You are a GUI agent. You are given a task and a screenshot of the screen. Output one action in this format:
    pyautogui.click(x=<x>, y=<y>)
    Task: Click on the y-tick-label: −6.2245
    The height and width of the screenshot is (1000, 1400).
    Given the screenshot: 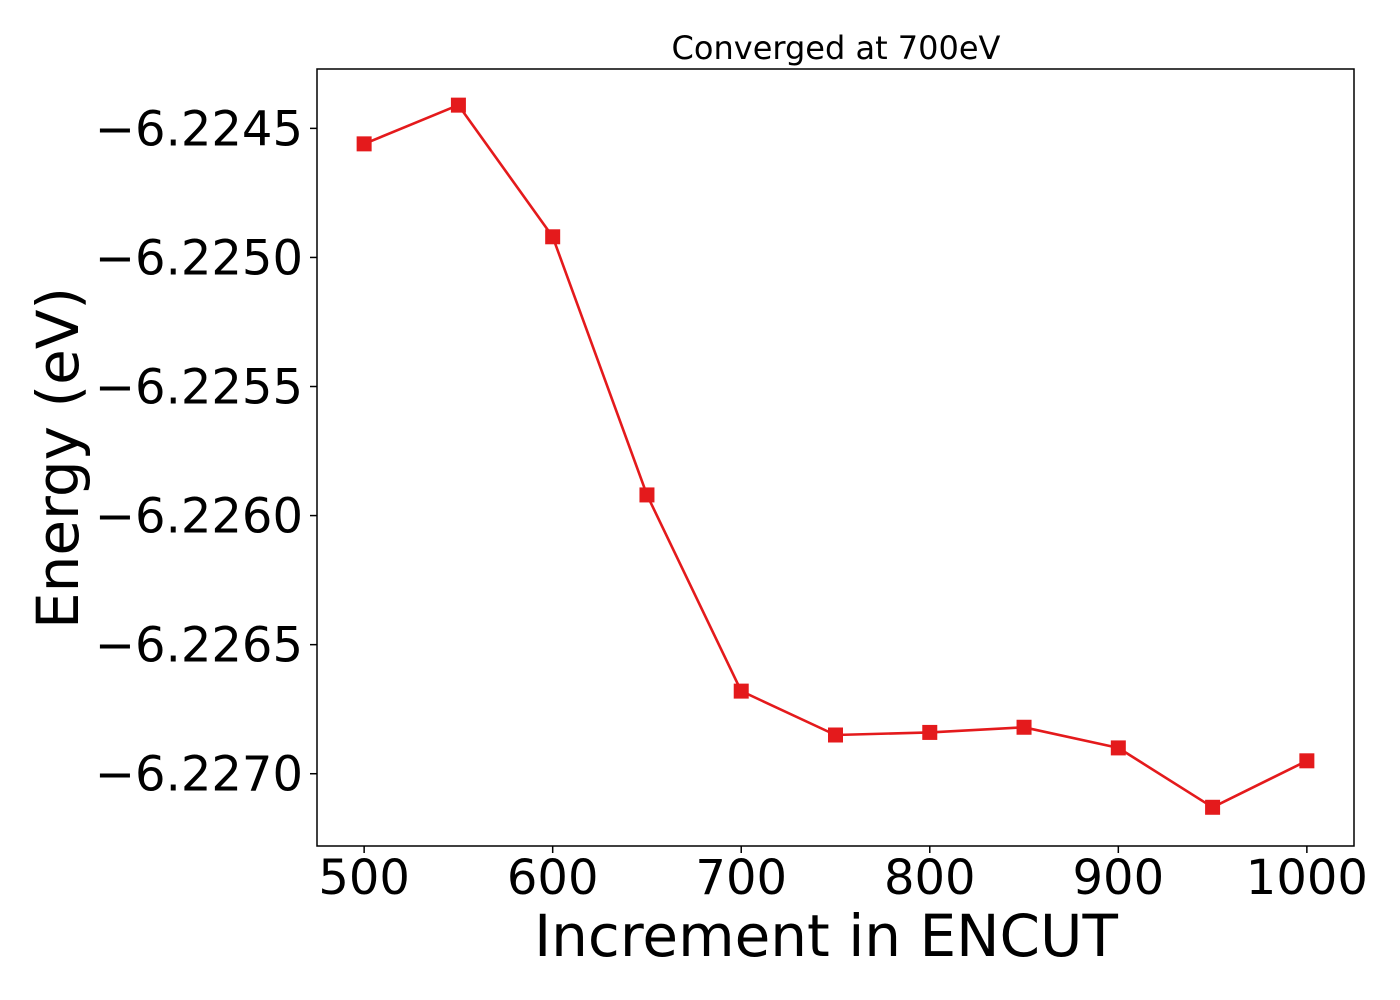 What is the action you would take?
    pyautogui.click(x=199, y=129)
    